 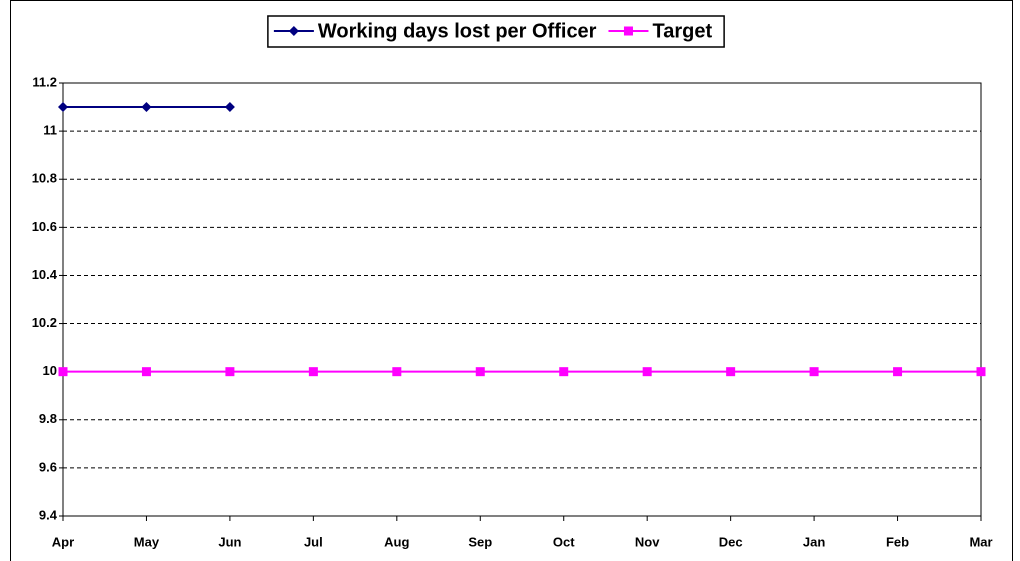 I want to click on y-tick-label: 10.4, so click(x=45, y=274).